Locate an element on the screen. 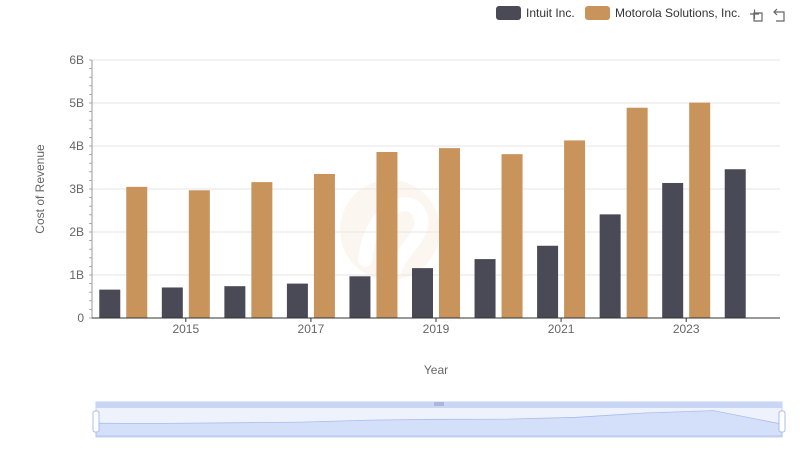 This screenshot has height=461, width=800. bar-motorola-2014 is located at coordinates (137, 252).